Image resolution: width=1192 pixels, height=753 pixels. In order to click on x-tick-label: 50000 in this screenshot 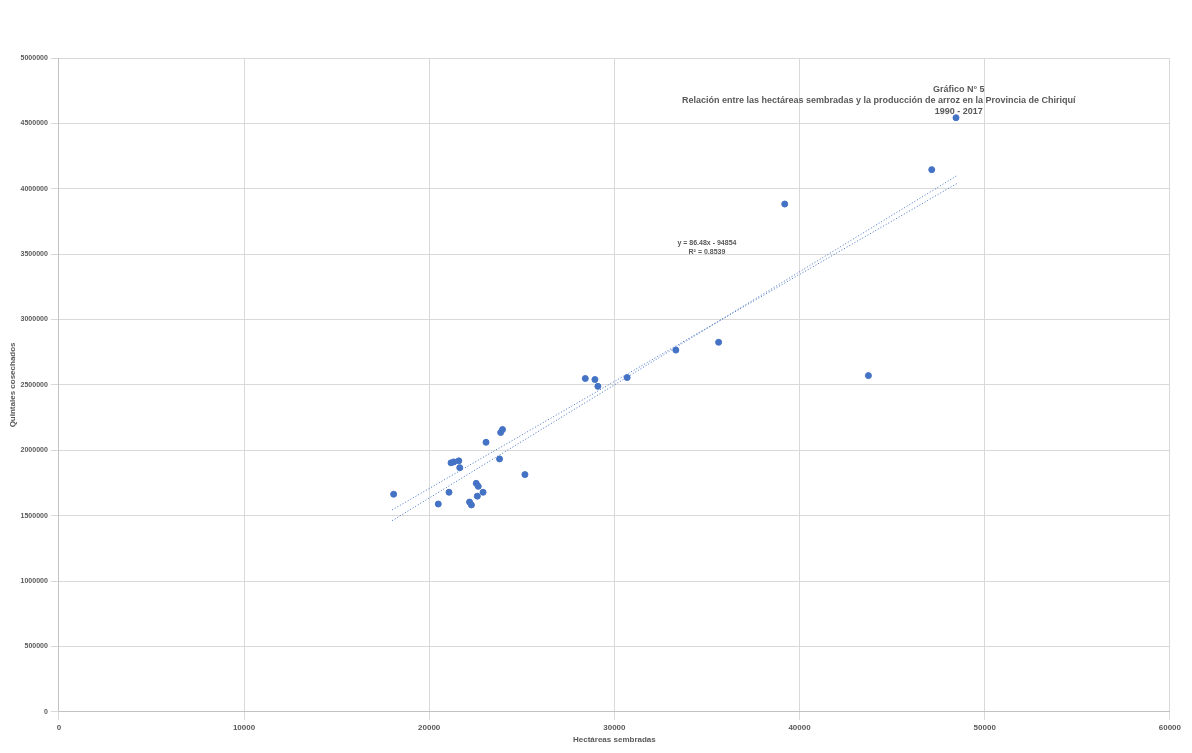, I will do `click(985, 727)`.